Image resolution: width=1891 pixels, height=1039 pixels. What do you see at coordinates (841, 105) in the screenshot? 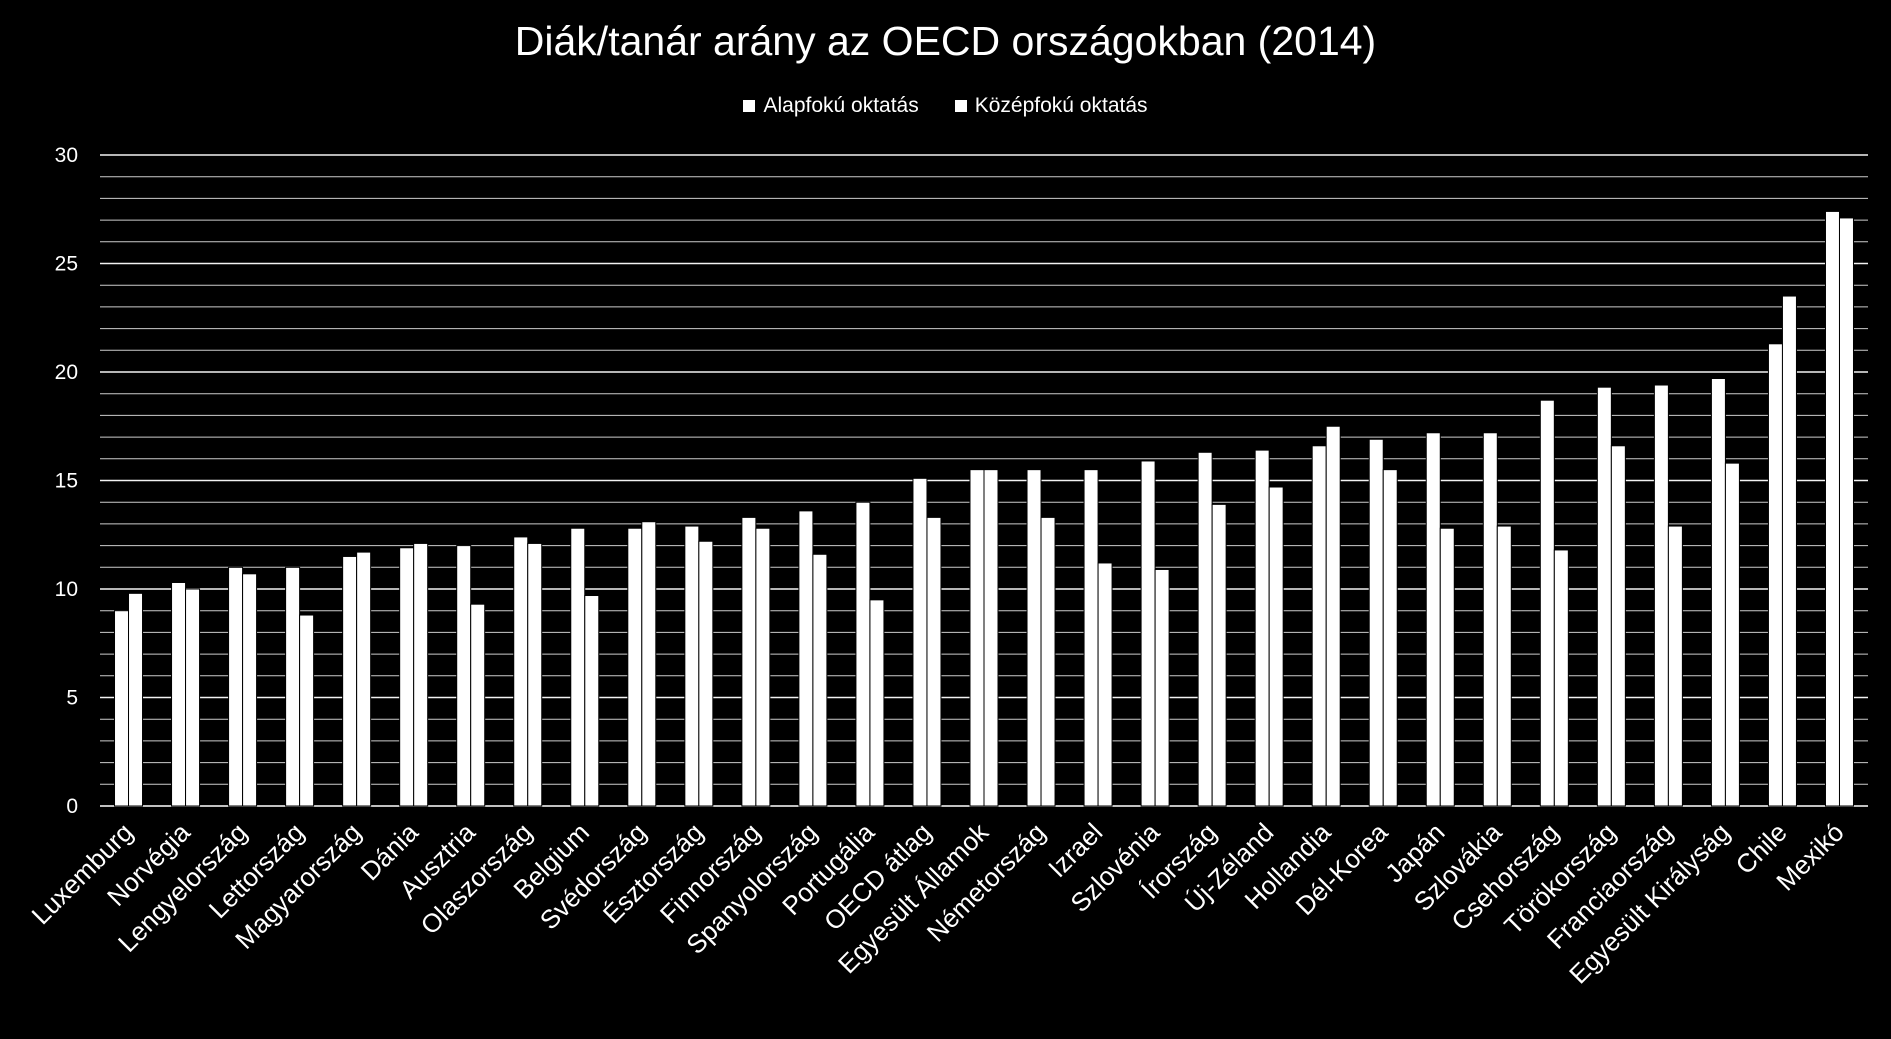
I see `legend-label-primary: Alapfokú oktatás` at bounding box center [841, 105].